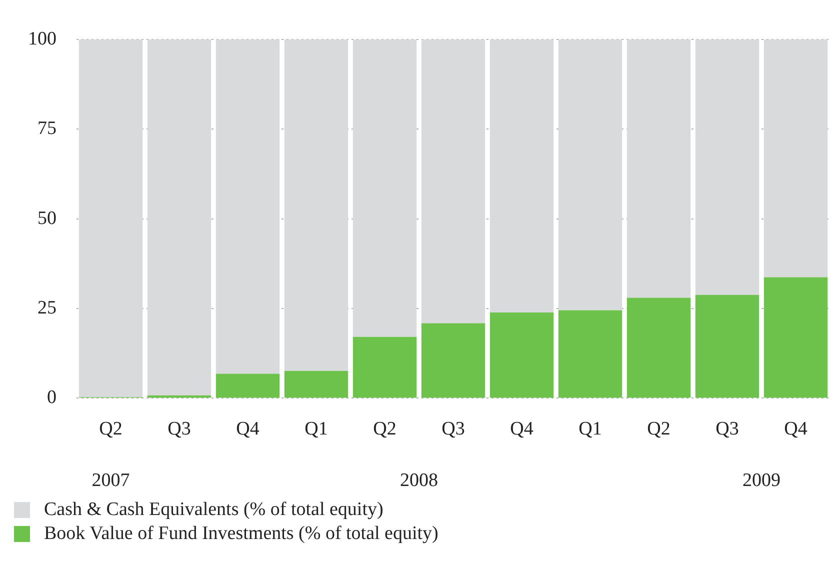  I want to click on text: 2007, so click(111, 480).